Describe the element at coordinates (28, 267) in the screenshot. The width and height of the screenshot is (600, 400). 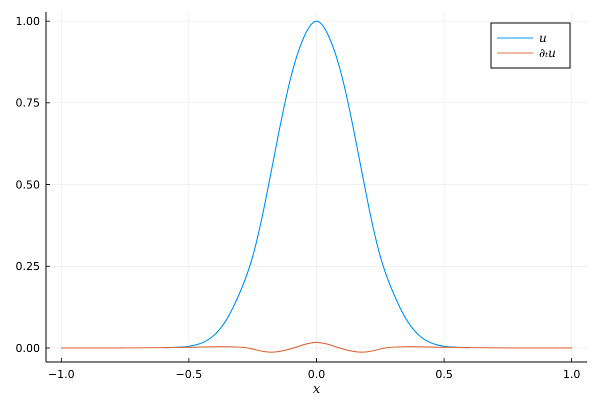
I see `y-tick-label: 0.25` at that location.